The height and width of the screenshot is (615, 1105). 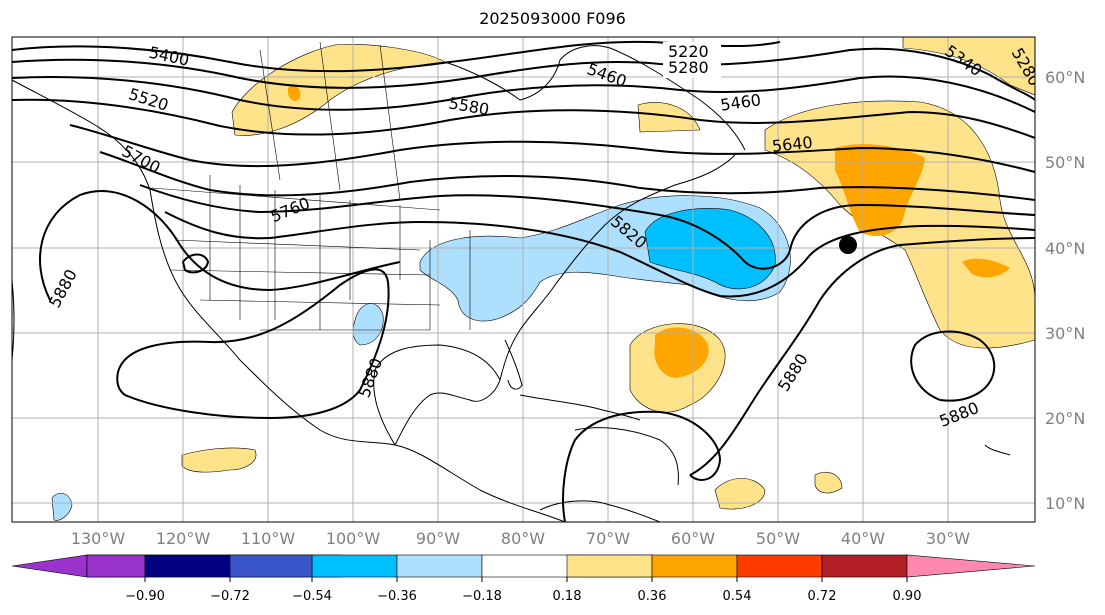 I want to click on lon-label: 50°W, so click(x=778, y=538).